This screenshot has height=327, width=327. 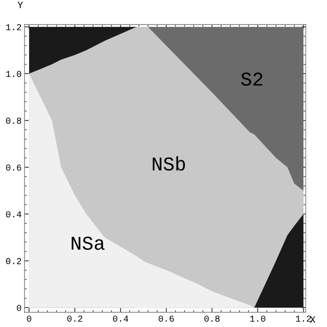 I want to click on y-tick-label: 0, so click(x=19, y=307).